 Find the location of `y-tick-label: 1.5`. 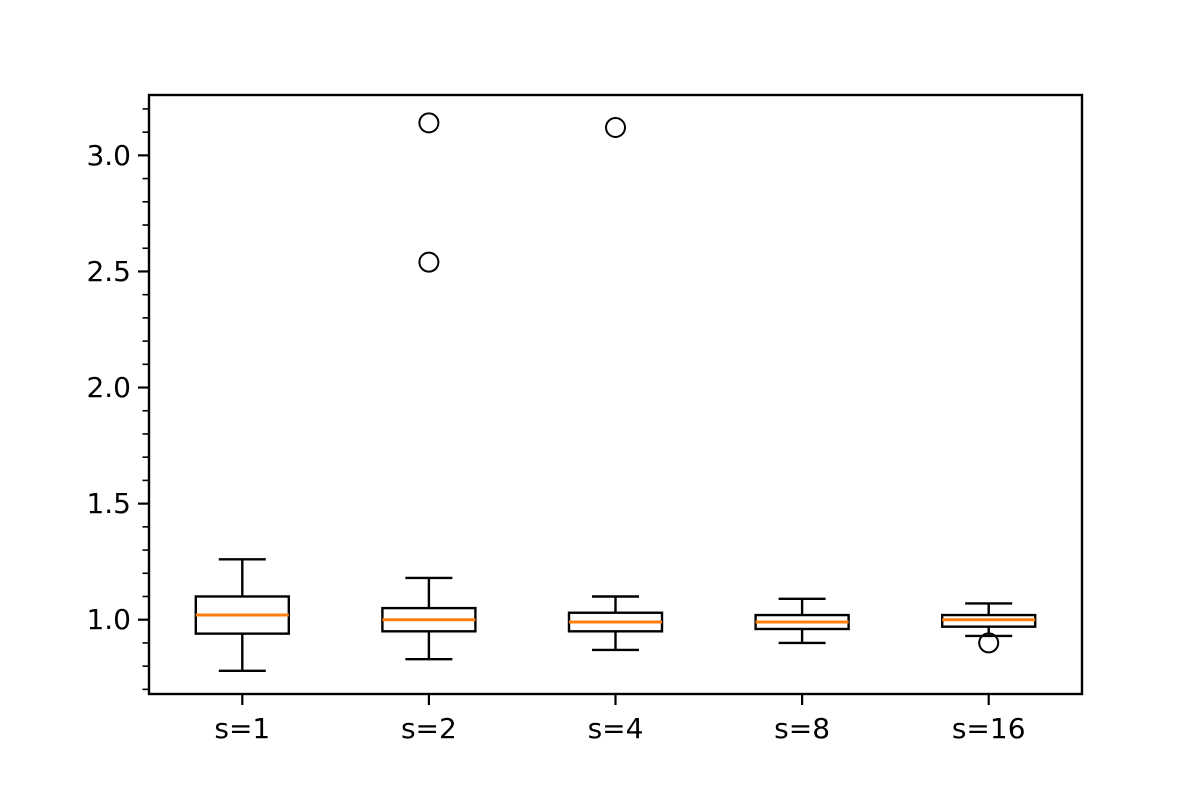

y-tick-label: 1.5 is located at coordinates (108, 503).